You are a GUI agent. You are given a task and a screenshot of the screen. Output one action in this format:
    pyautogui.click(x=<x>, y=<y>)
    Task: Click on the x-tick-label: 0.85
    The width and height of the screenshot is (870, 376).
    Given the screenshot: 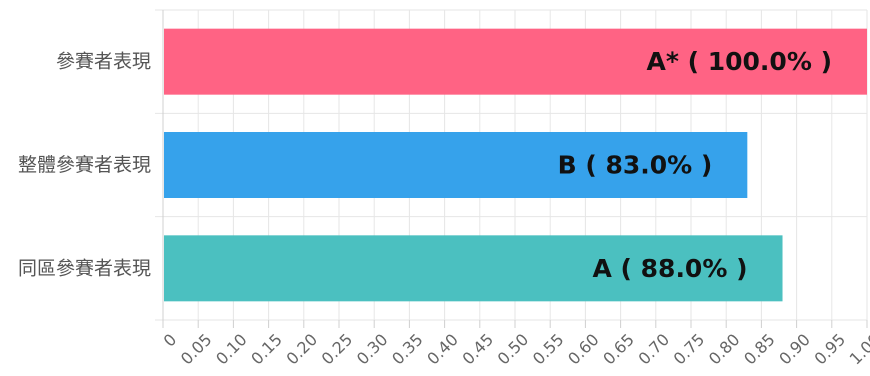 What is the action you would take?
    pyautogui.click(x=759, y=349)
    